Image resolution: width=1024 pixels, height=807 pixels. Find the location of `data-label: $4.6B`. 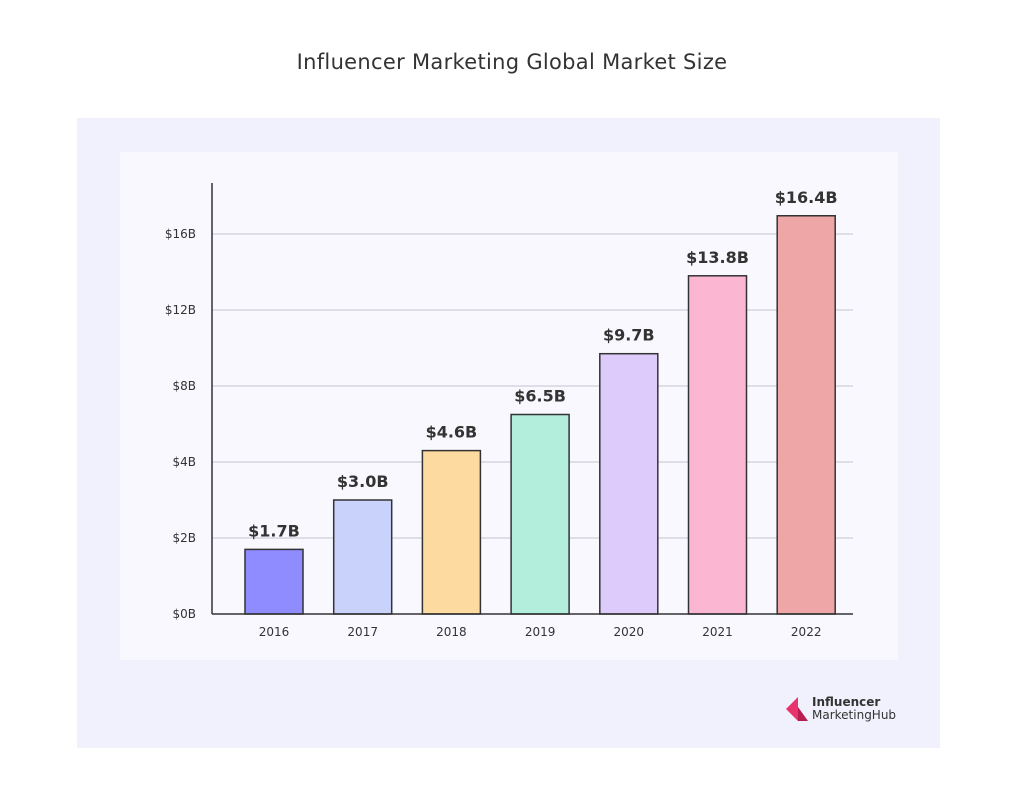

data-label: $4.6B is located at coordinates (452, 432).